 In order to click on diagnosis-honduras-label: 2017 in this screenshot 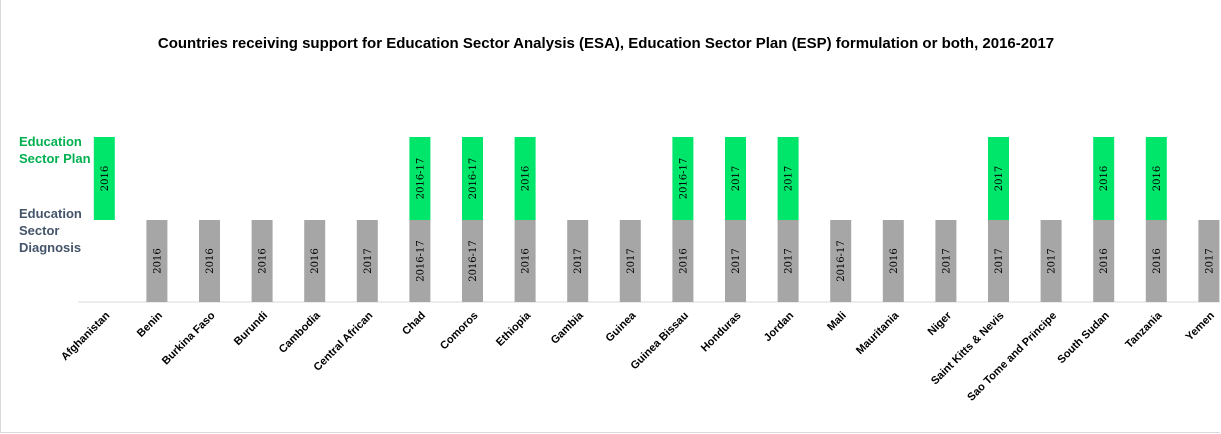, I will do `click(736, 260)`.